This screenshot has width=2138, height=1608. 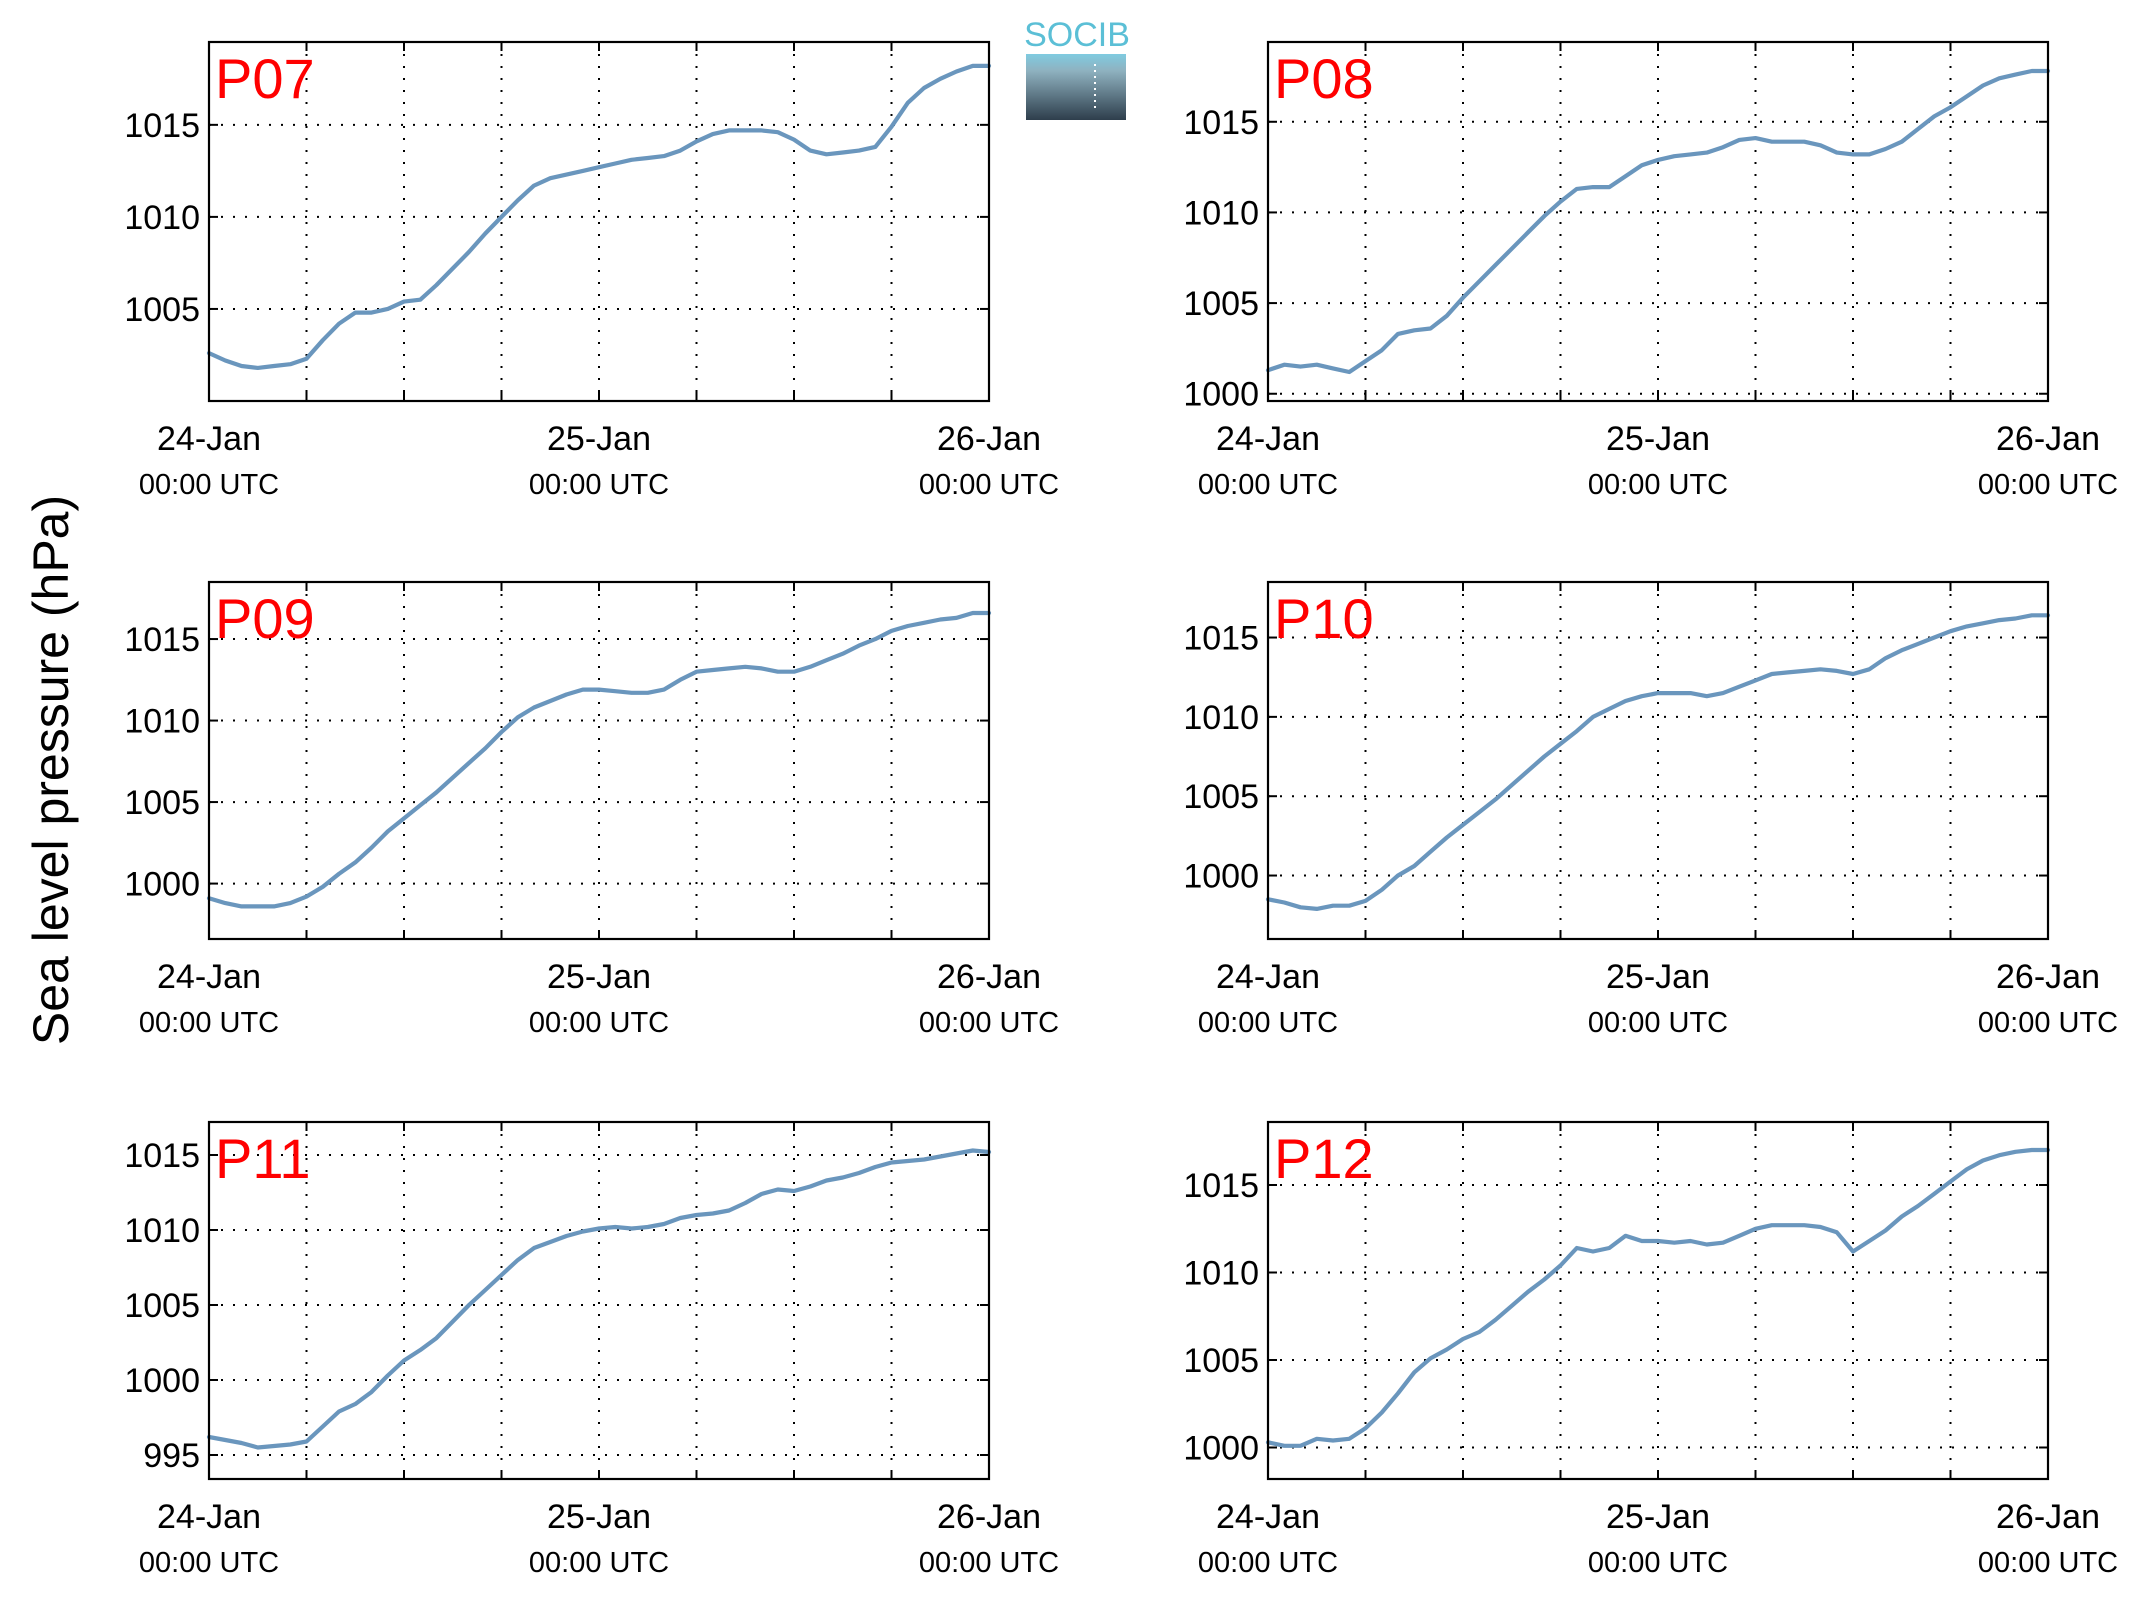 What do you see at coordinates (265, 618) in the screenshot?
I see `panel-title: P09` at bounding box center [265, 618].